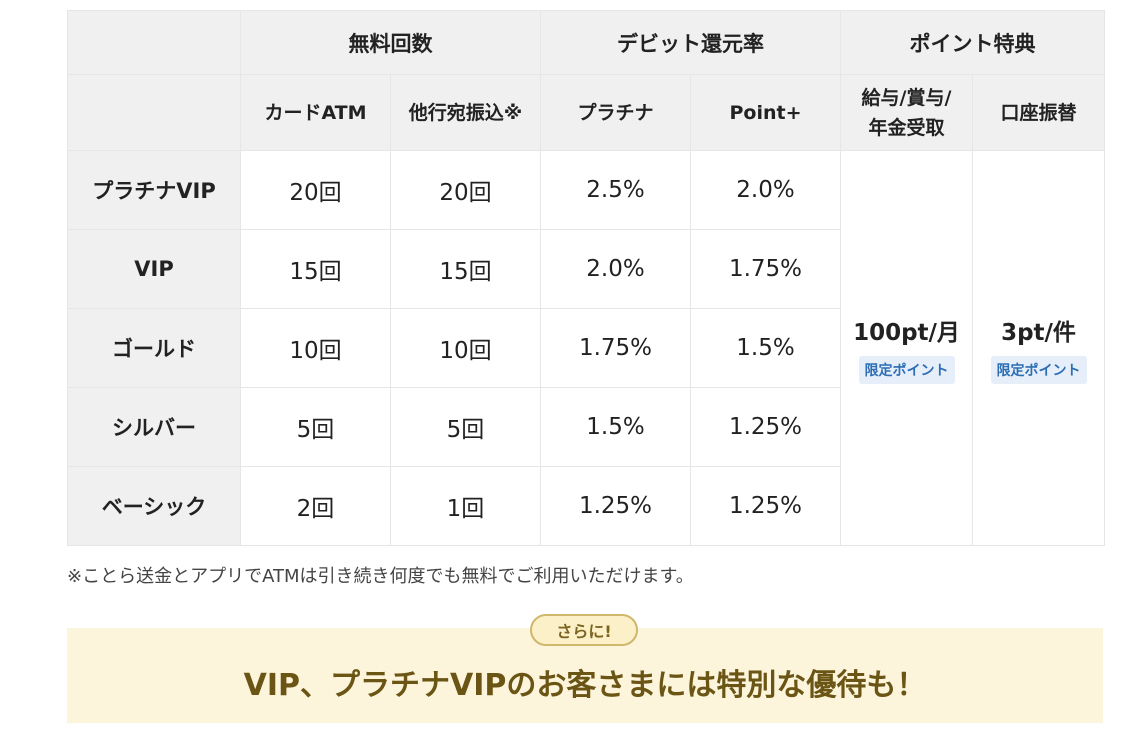  Describe the element at coordinates (154, 190) in the screenshot. I see `rank-label: プラチナVIP` at that location.